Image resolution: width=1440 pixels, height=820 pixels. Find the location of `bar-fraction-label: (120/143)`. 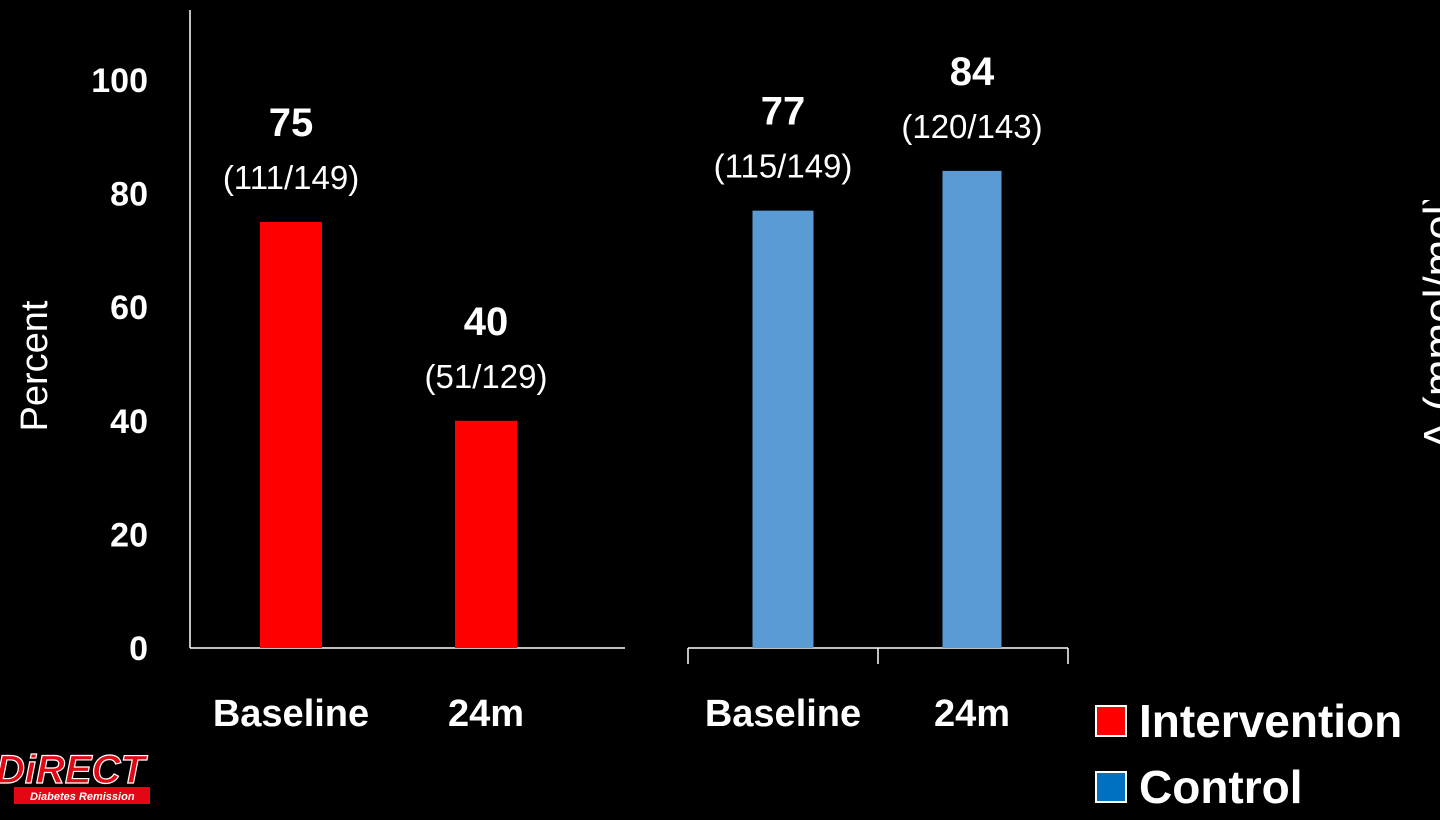

bar-fraction-label: (120/143) is located at coordinates (971, 126).